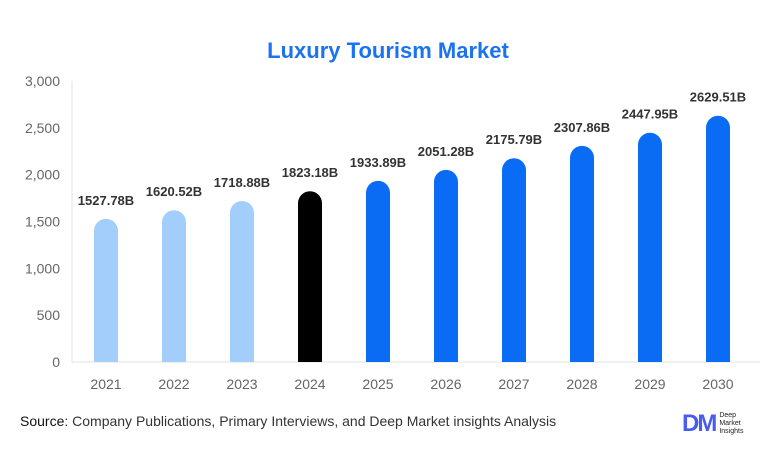  I want to click on data-label: 2051.28B, so click(446, 151).